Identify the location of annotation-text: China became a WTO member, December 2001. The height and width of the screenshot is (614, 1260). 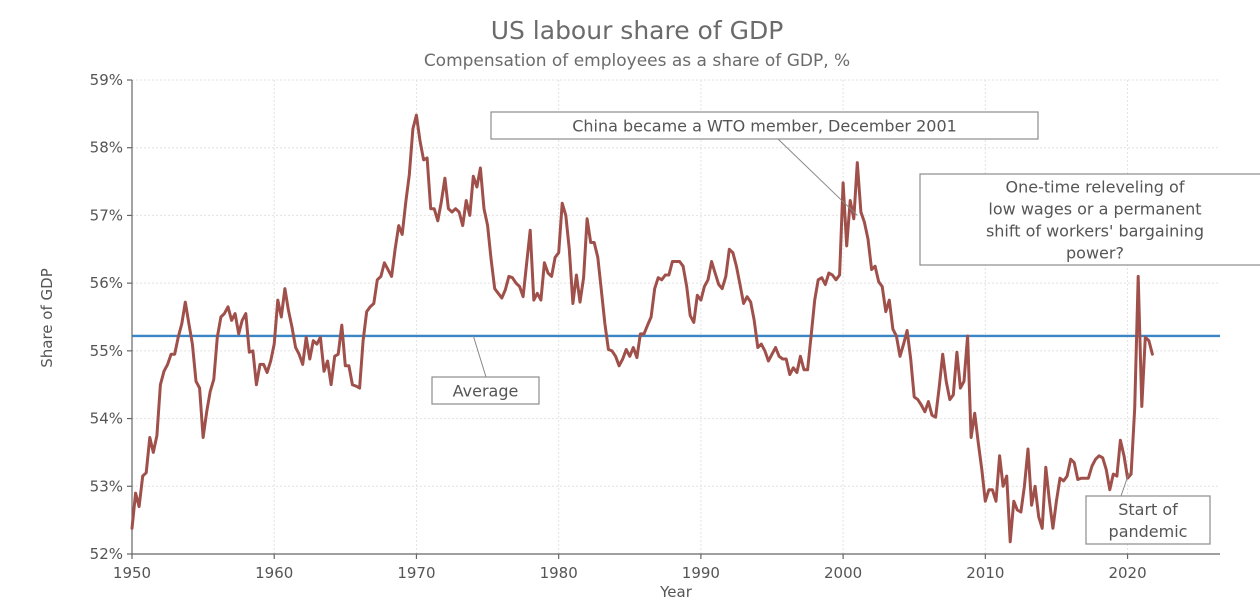
(764, 126).